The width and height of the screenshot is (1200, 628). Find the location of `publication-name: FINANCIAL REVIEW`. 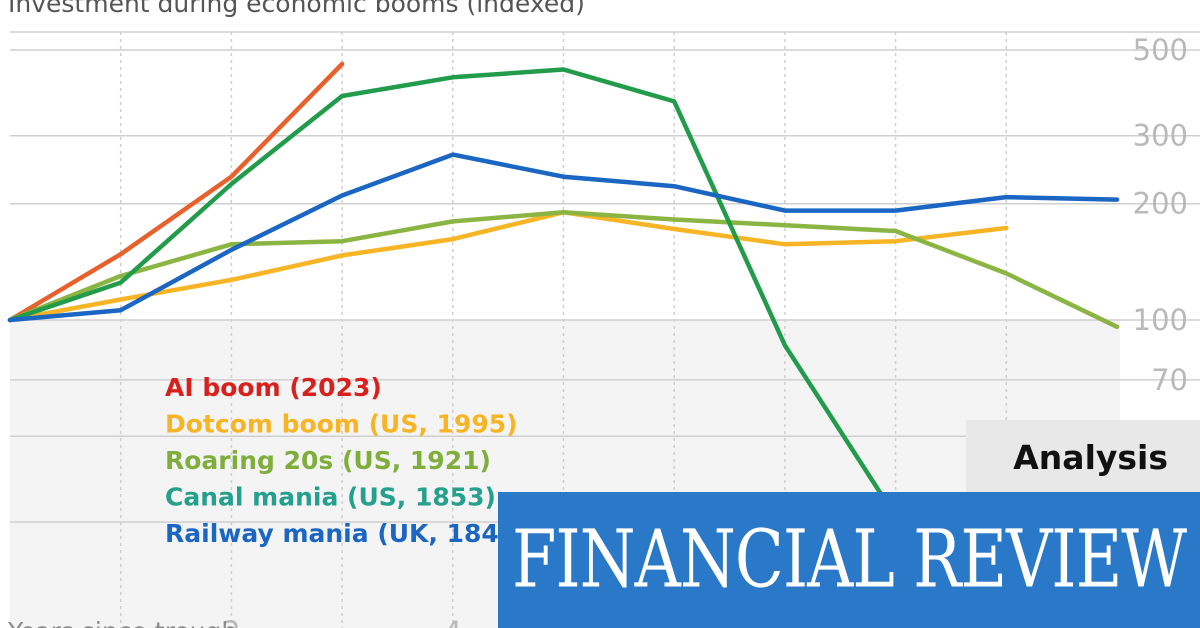

publication-name: FINANCIAL REVIEW is located at coordinates (849, 560).